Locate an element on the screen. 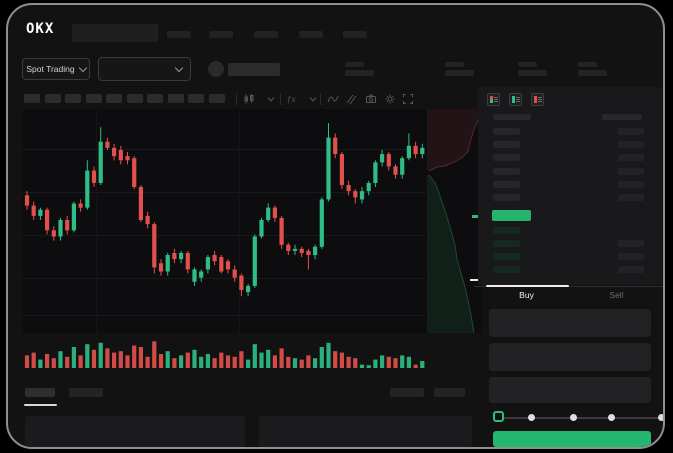  tab-buy: Buy is located at coordinates (526, 295).